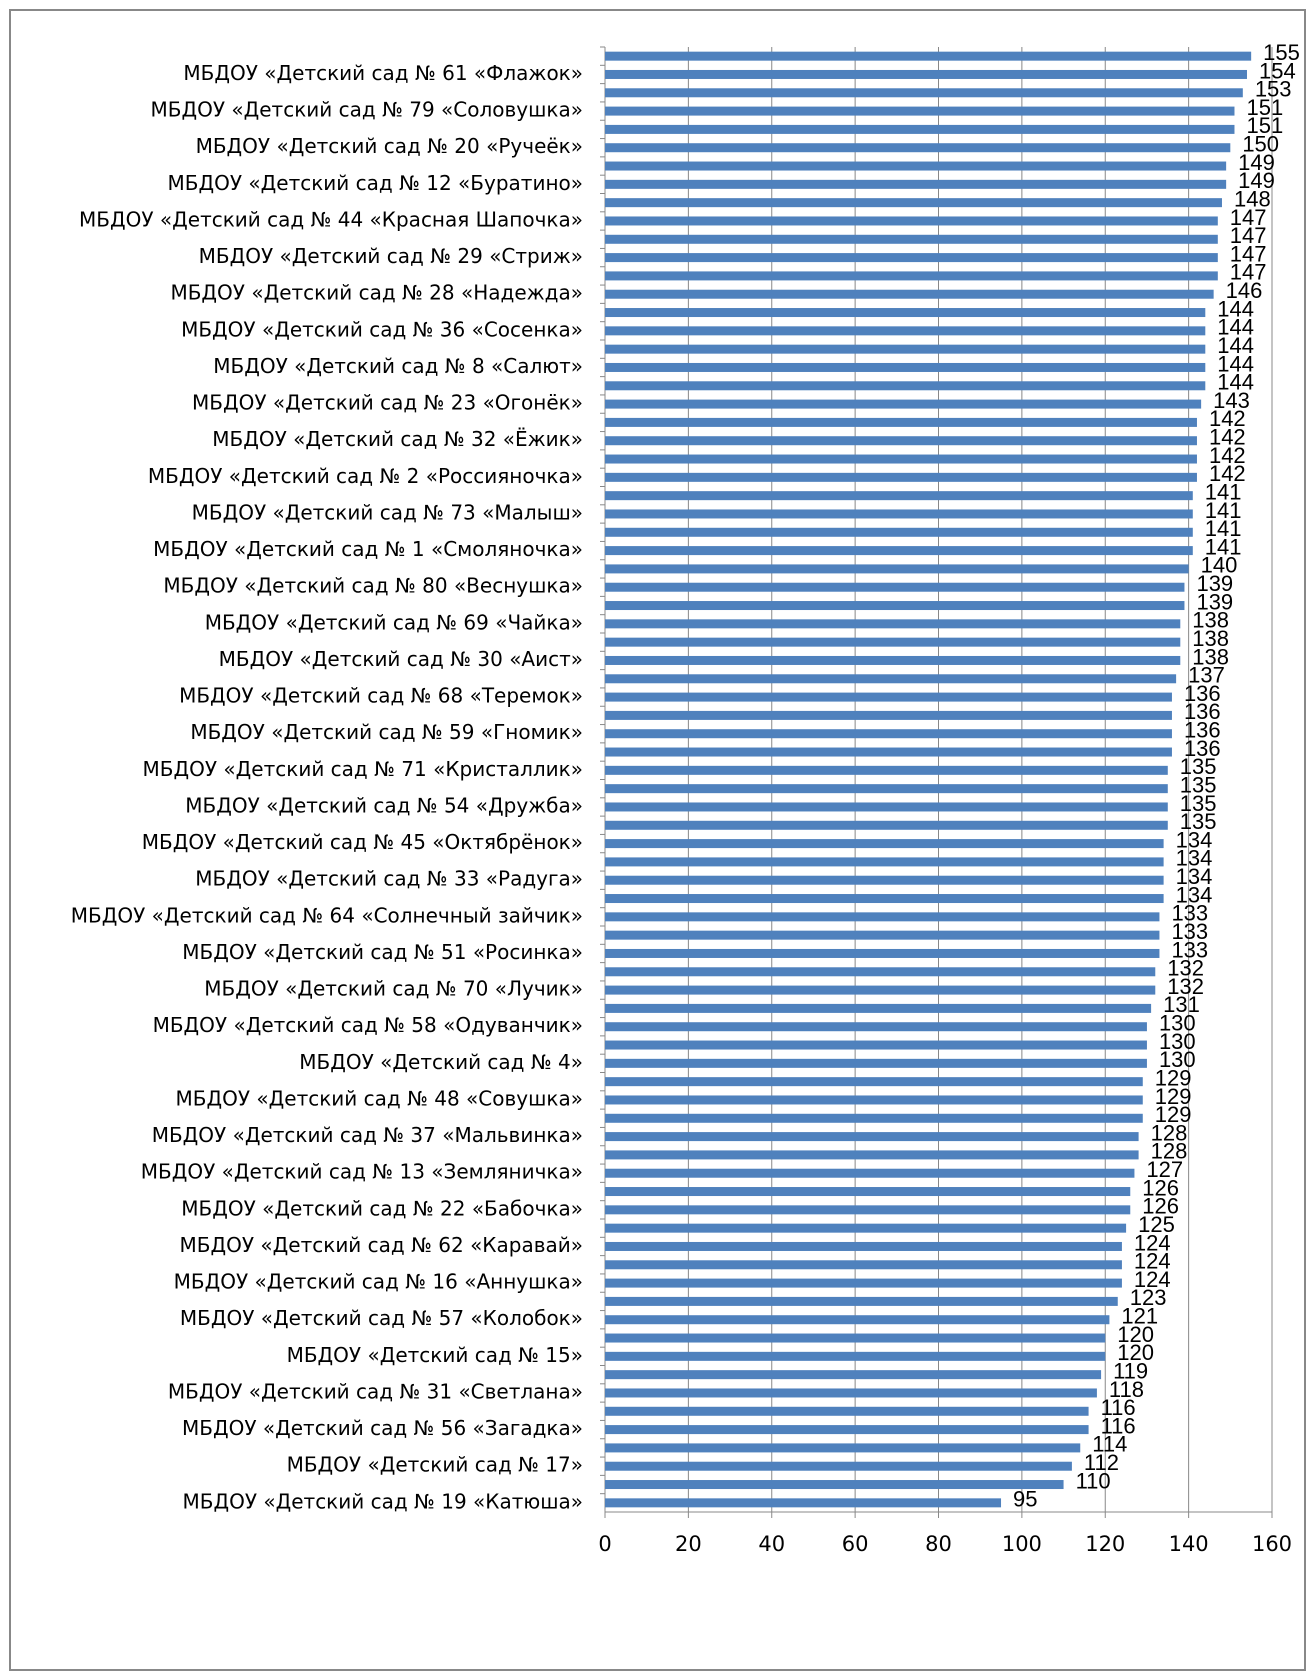 The image size is (1315, 1679). What do you see at coordinates (1181, 1004) in the screenshot?
I see `data-label: 131` at bounding box center [1181, 1004].